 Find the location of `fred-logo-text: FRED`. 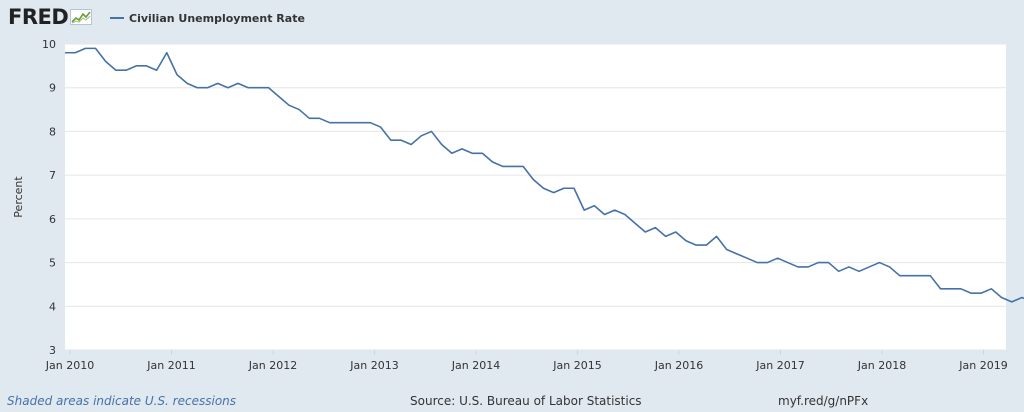

fred-logo-text: FRED is located at coordinates (38, 17).